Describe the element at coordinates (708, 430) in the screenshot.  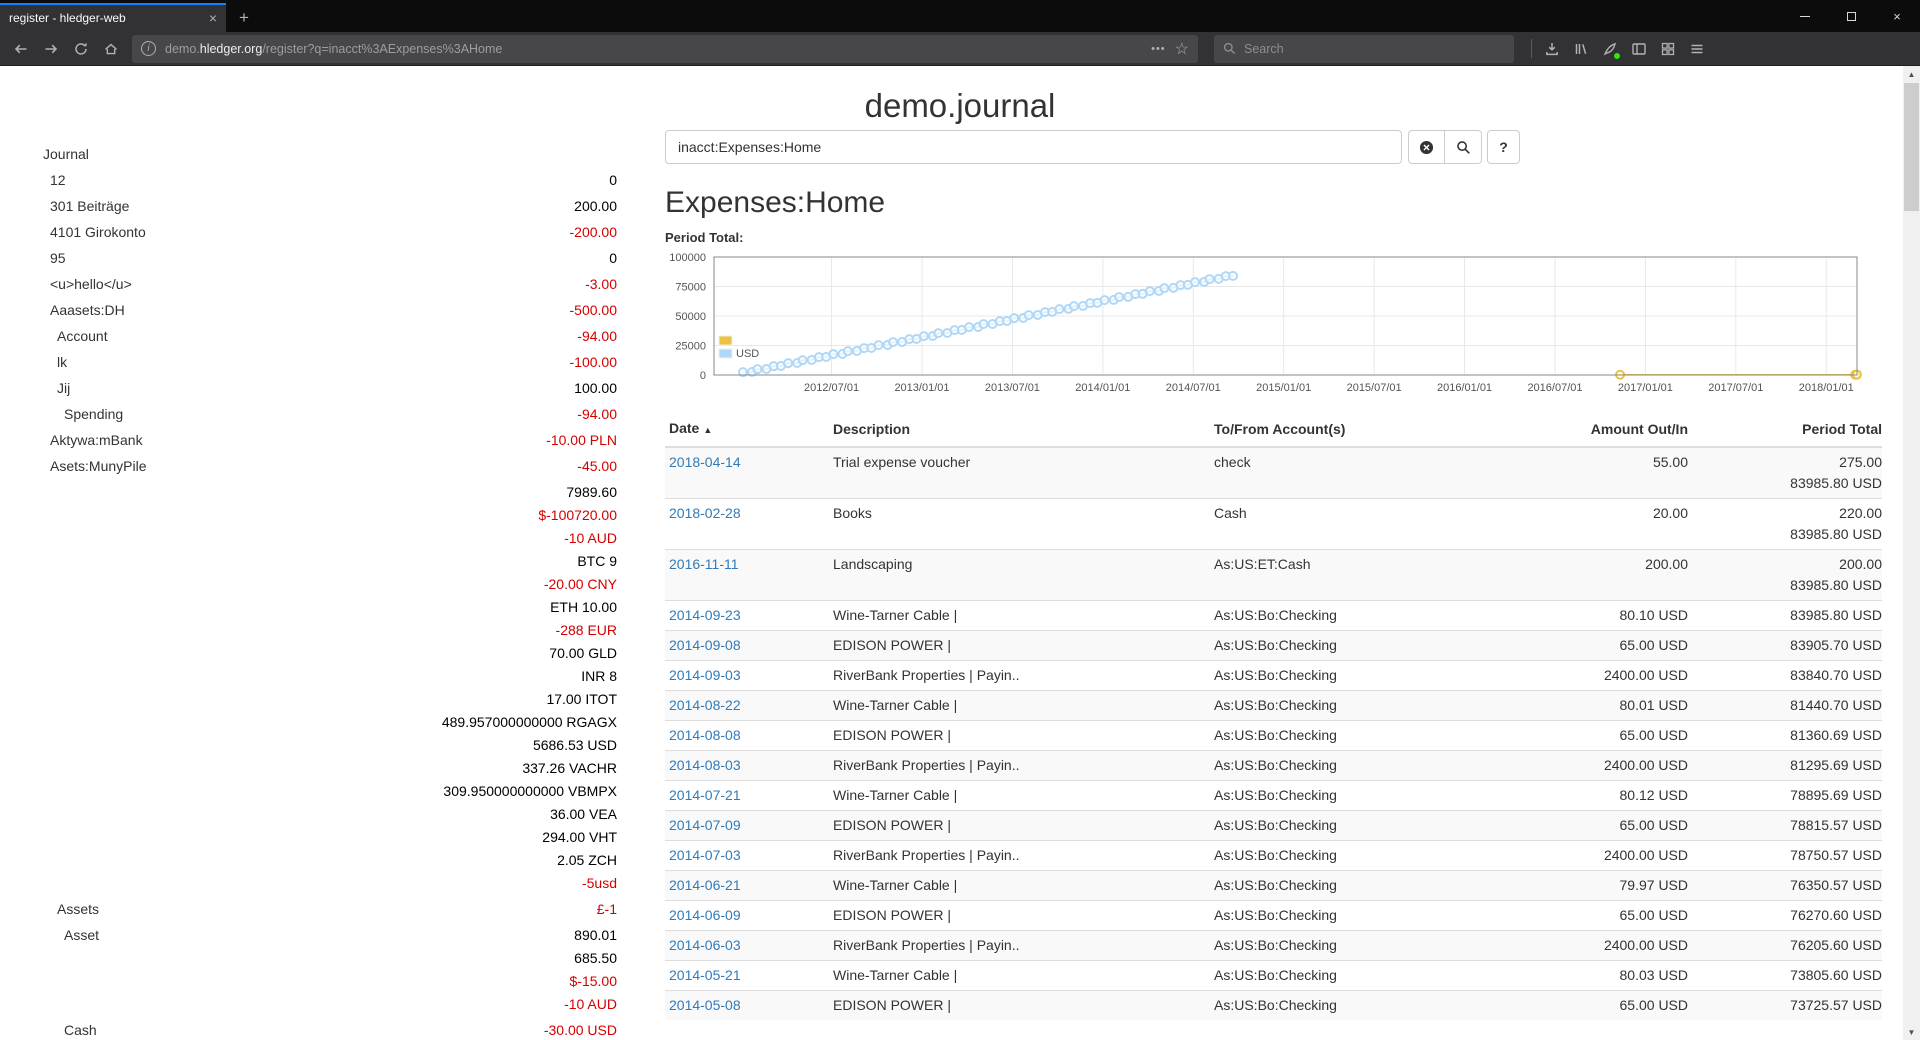
I see `sort-ascending-icon: ▲` at that location.